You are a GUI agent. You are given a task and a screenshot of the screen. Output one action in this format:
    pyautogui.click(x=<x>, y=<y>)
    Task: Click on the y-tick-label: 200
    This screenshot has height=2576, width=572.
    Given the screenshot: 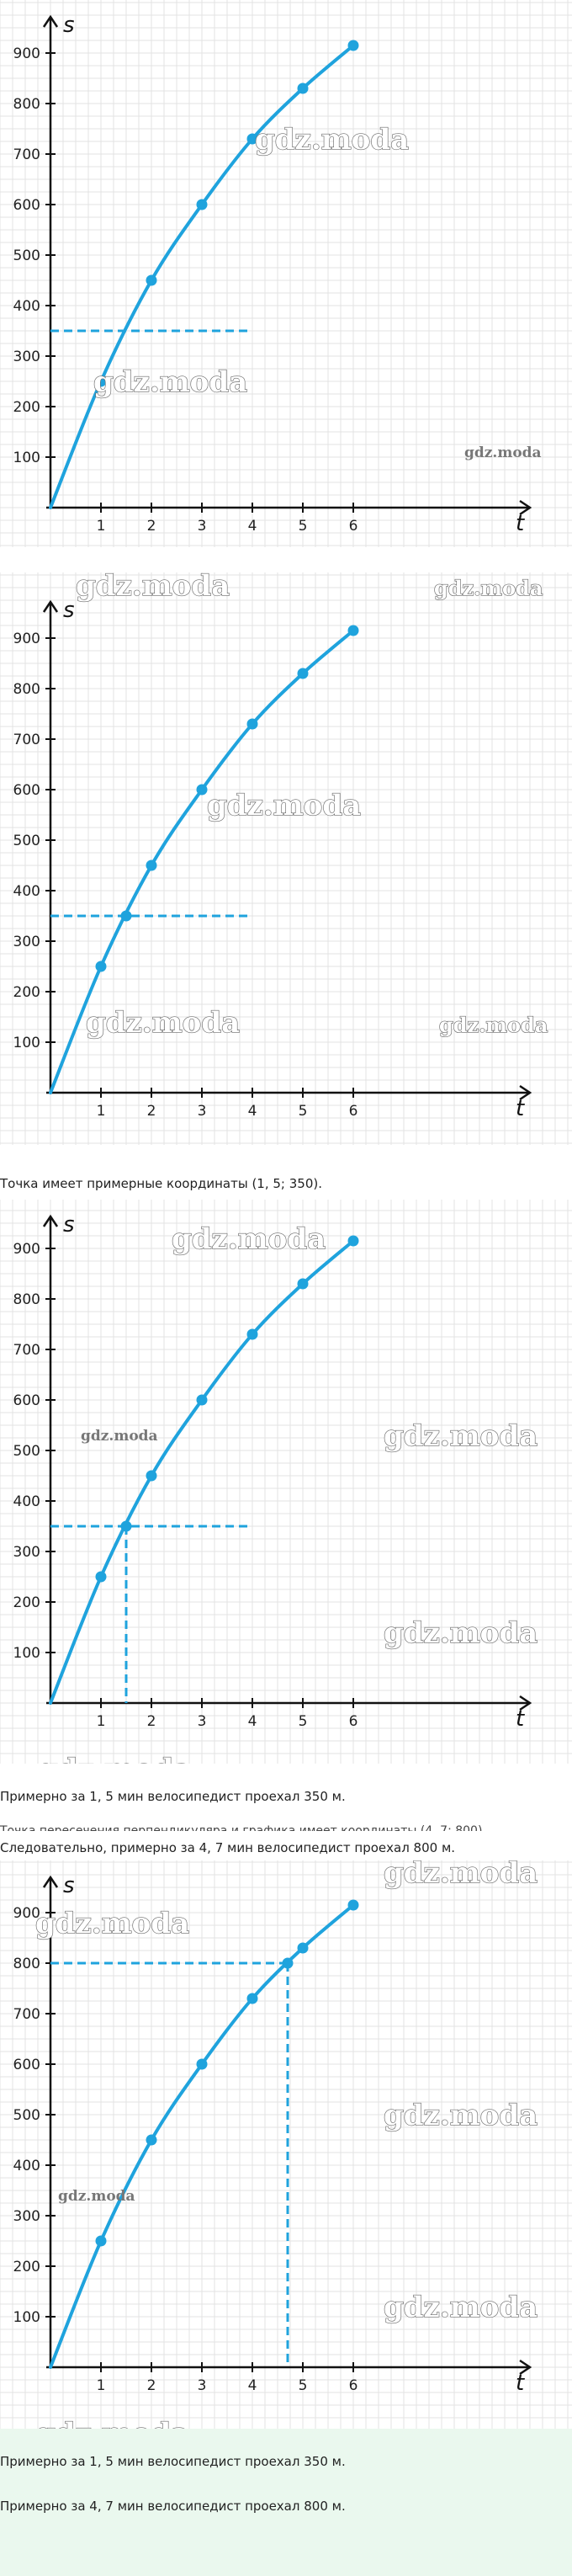 What is the action you would take?
    pyautogui.click(x=26, y=993)
    